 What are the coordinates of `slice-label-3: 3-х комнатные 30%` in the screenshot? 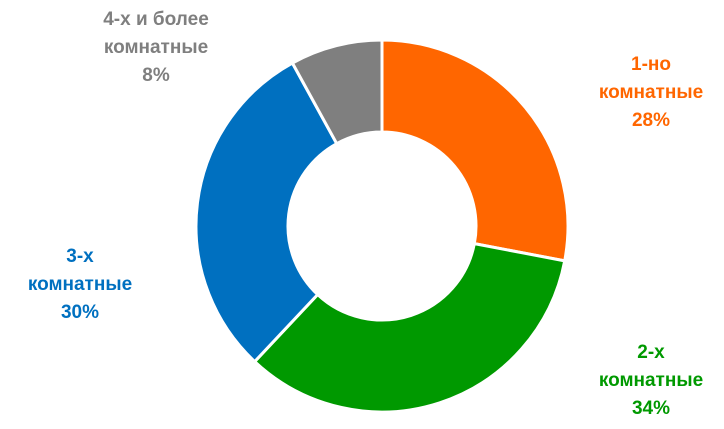 It's located at (80, 284).